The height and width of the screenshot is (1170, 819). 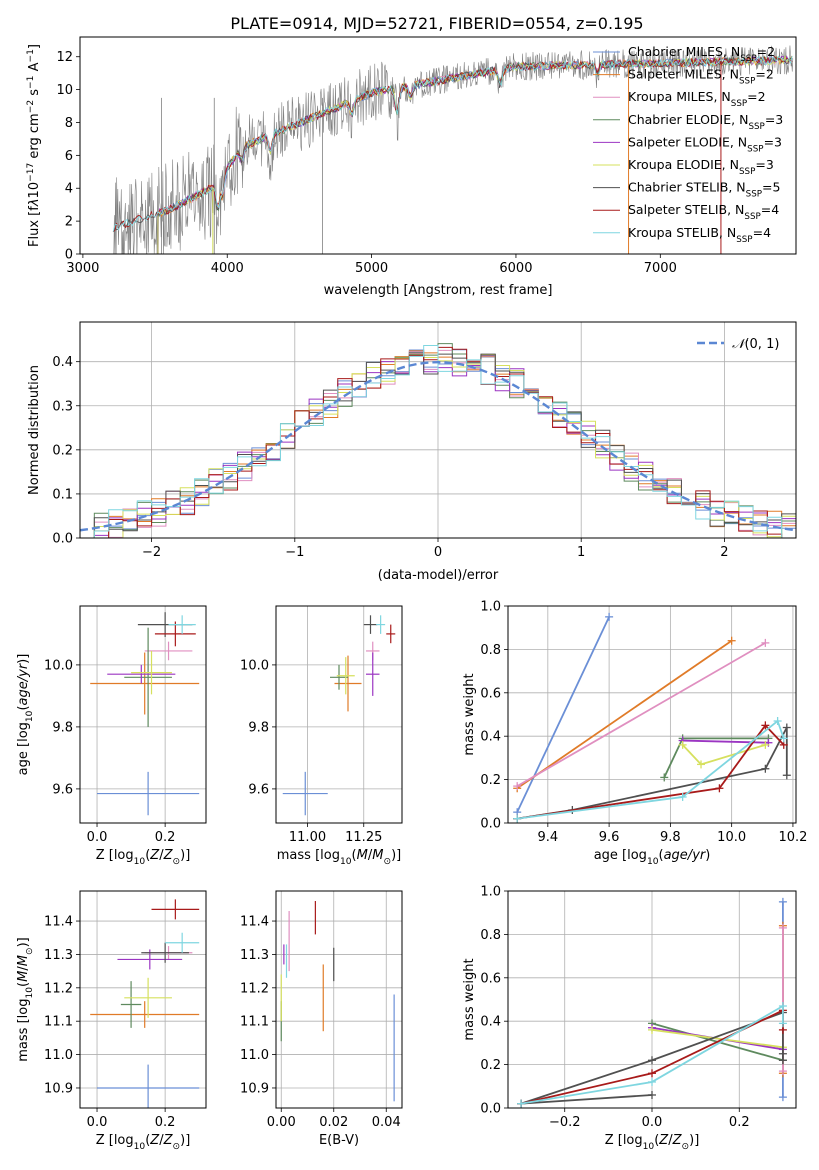 I want to click on x-tick-label: 10.0, so click(x=731, y=837).